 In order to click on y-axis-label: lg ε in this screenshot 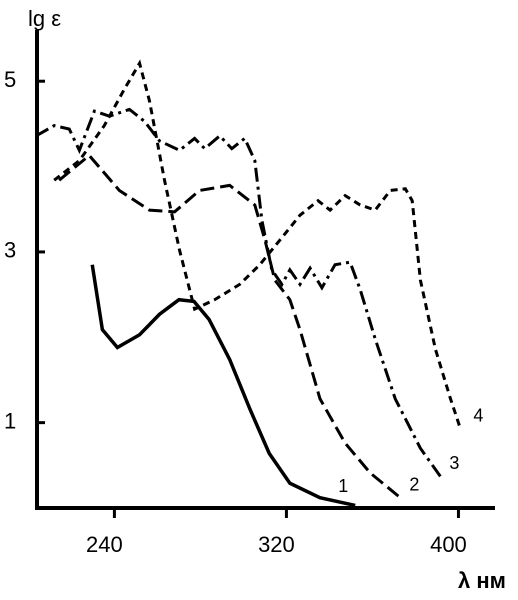, I will do `click(44, 18)`.